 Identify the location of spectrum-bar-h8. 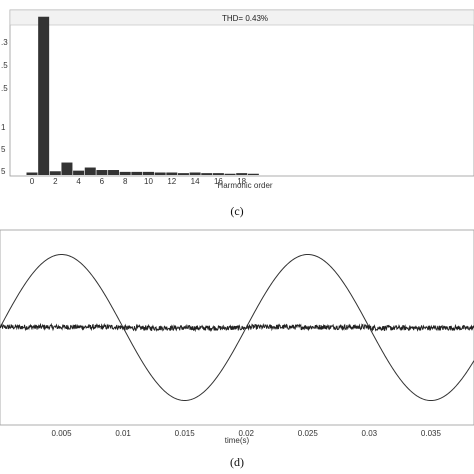
(125, 173).